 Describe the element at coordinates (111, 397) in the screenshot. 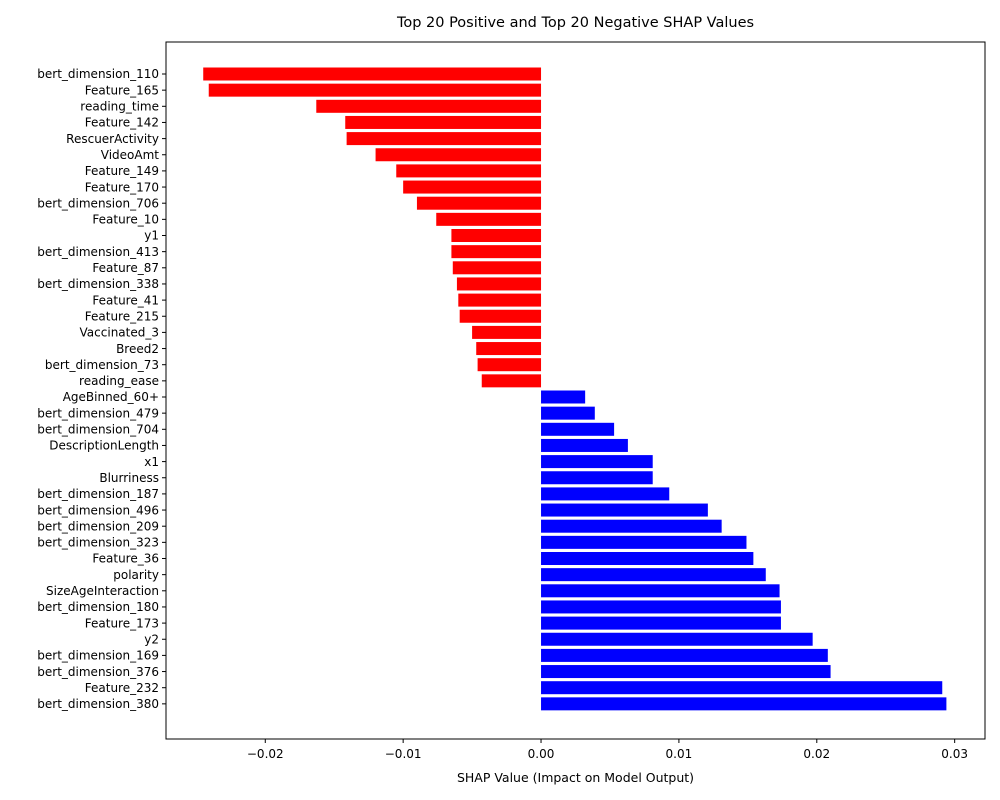

I see `y-tick-label: AgeBinned_60+` at that location.